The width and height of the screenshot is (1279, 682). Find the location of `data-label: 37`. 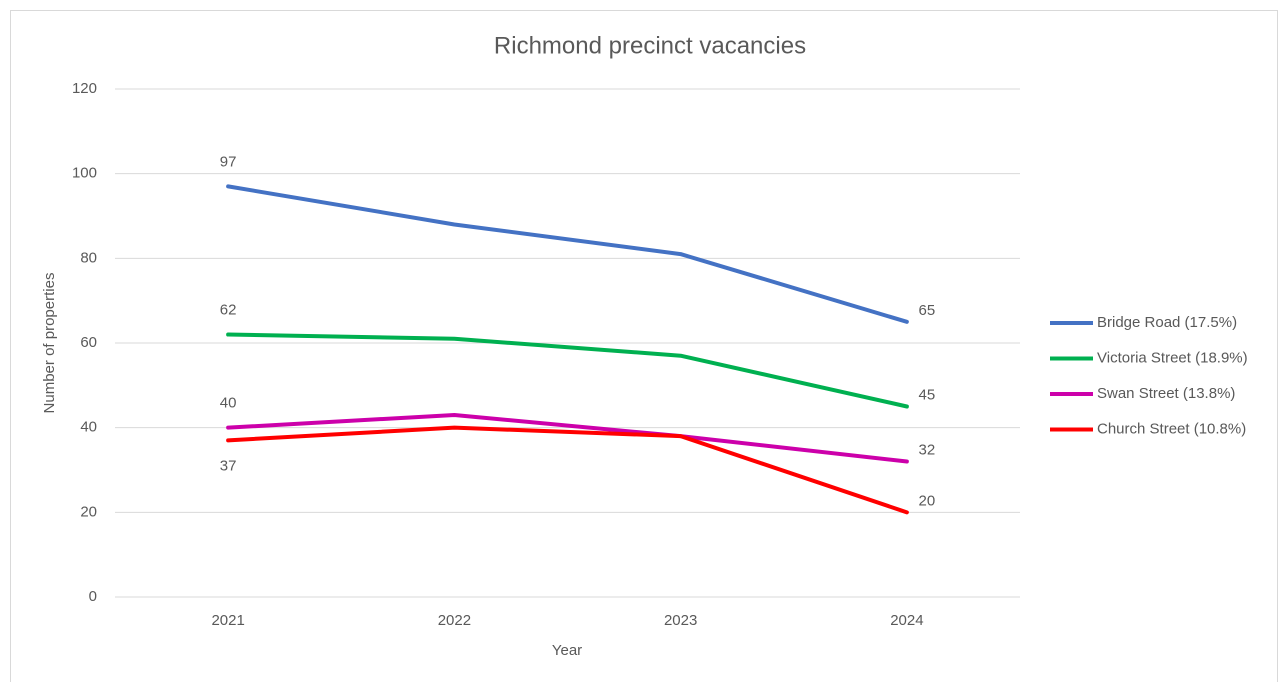

data-label: 37 is located at coordinates (228, 465).